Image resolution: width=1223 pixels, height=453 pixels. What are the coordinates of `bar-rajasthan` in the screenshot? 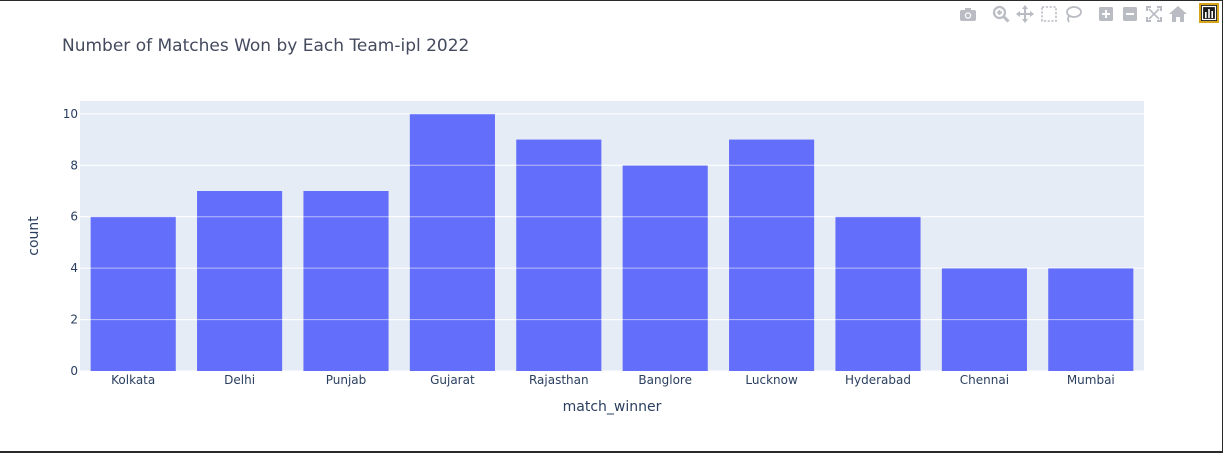 It's located at (559, 255).